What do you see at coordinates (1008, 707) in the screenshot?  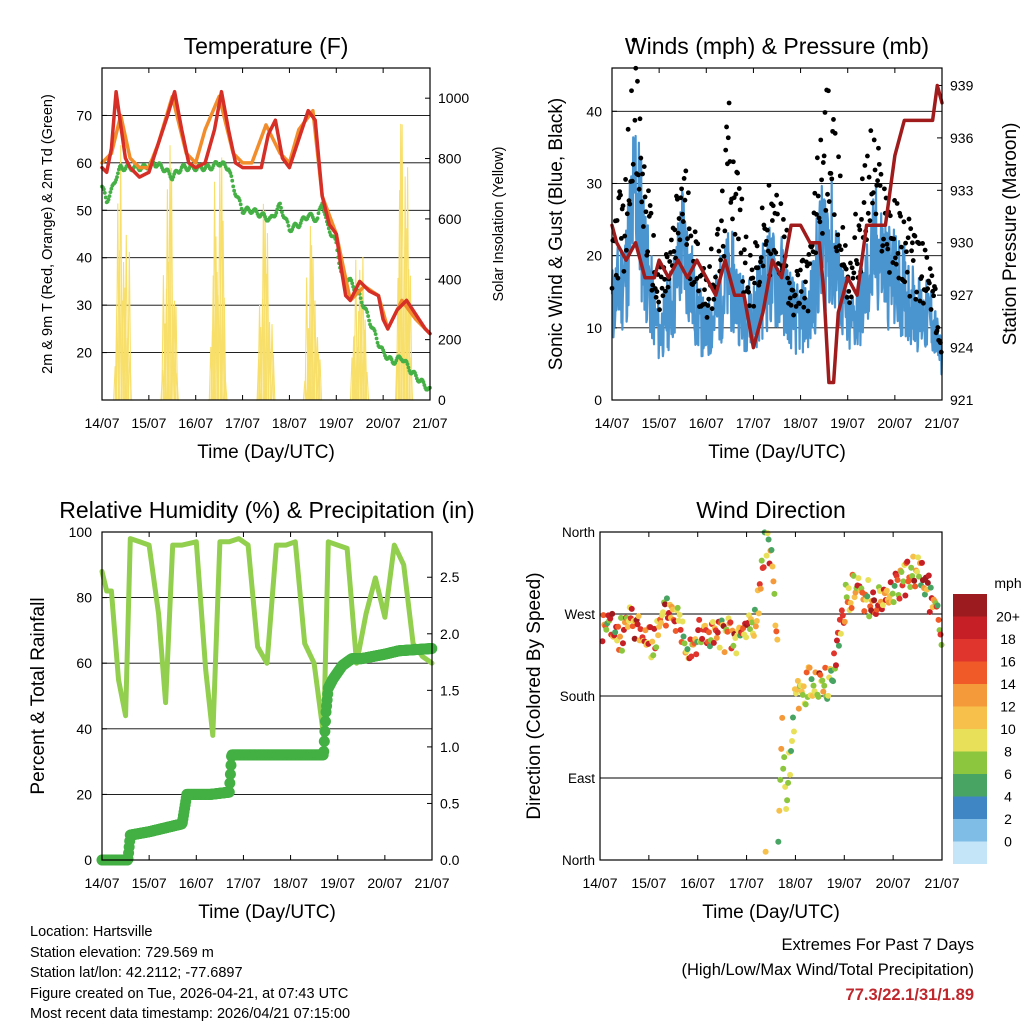 I see `colorbar-label: 12` at bounding box center [1008, 707].